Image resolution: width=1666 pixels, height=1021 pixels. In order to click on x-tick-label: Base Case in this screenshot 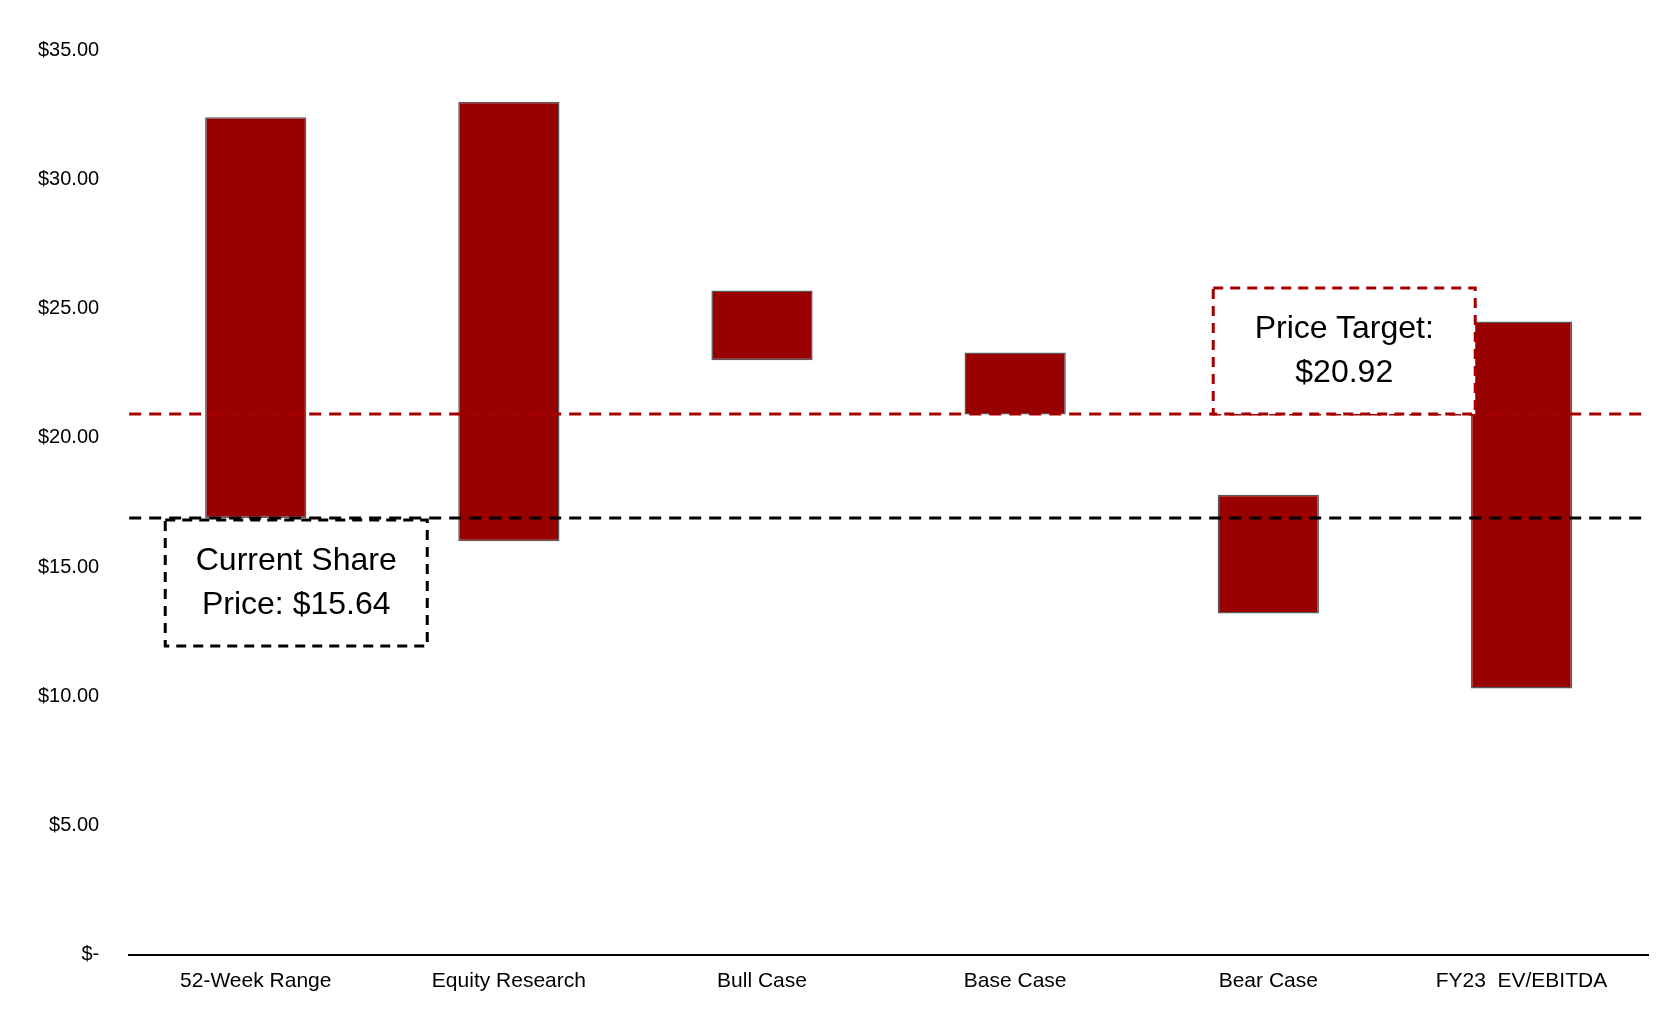, I will do `click(1015, 980)`.